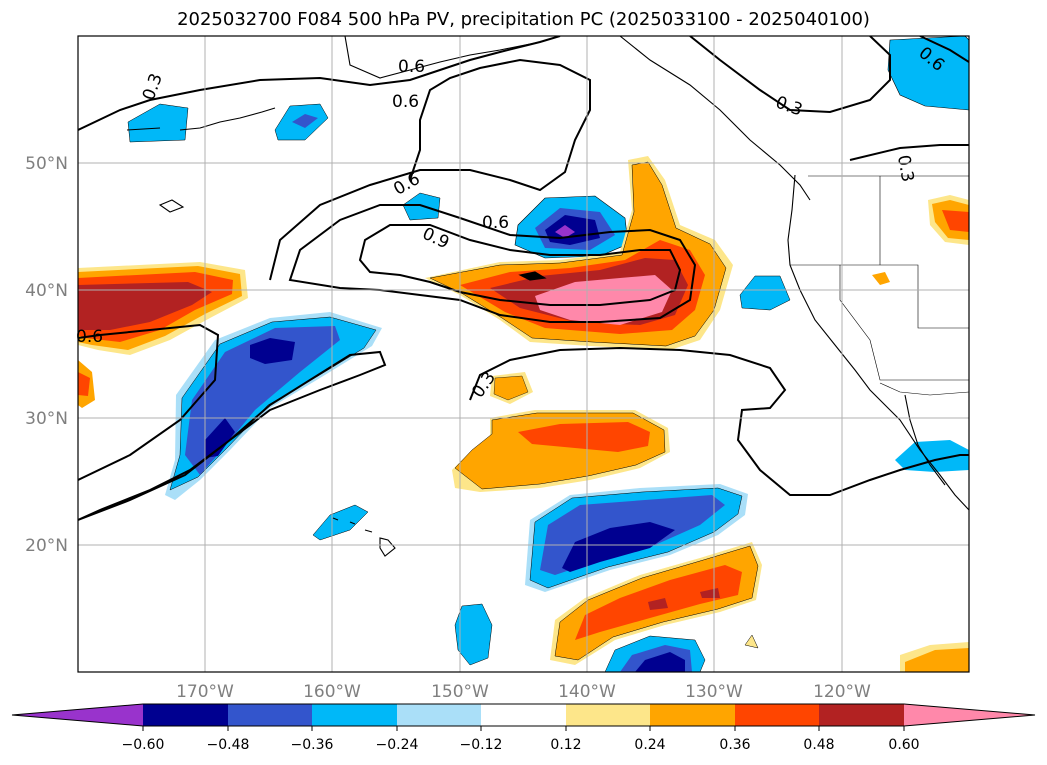  What do you see at coordinates (411, 67) in the screenshot?
I see `contour-label-c8: 0.6` at bounding box center [411, 67].